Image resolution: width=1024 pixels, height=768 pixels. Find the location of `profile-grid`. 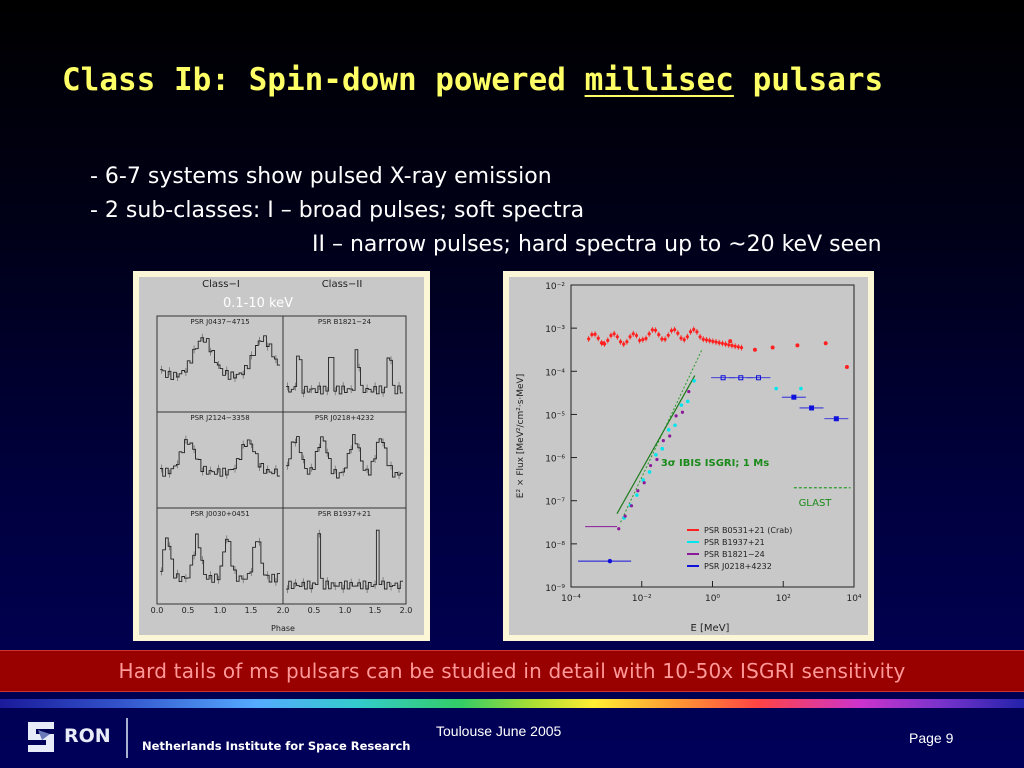

profile-grid is located at coordinates (281, 460).